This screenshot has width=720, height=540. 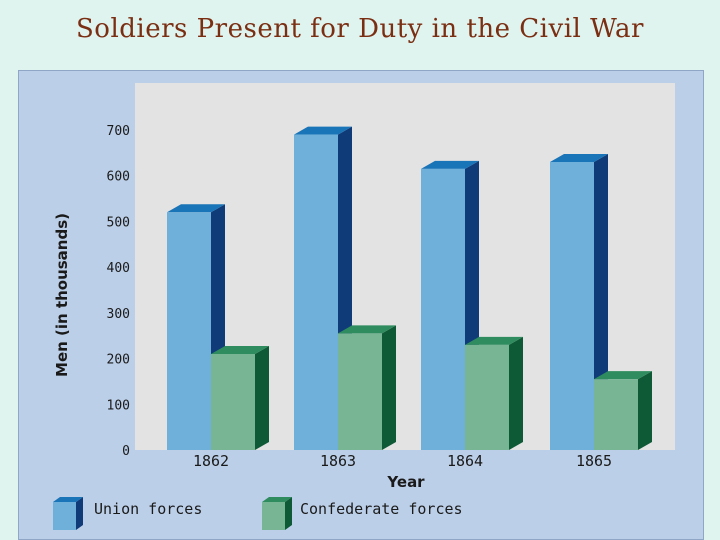 What do you see at coordinates (118, 405) in the screenshot?
I see `y-tick-label: 100` at bounding box center [118, 405].